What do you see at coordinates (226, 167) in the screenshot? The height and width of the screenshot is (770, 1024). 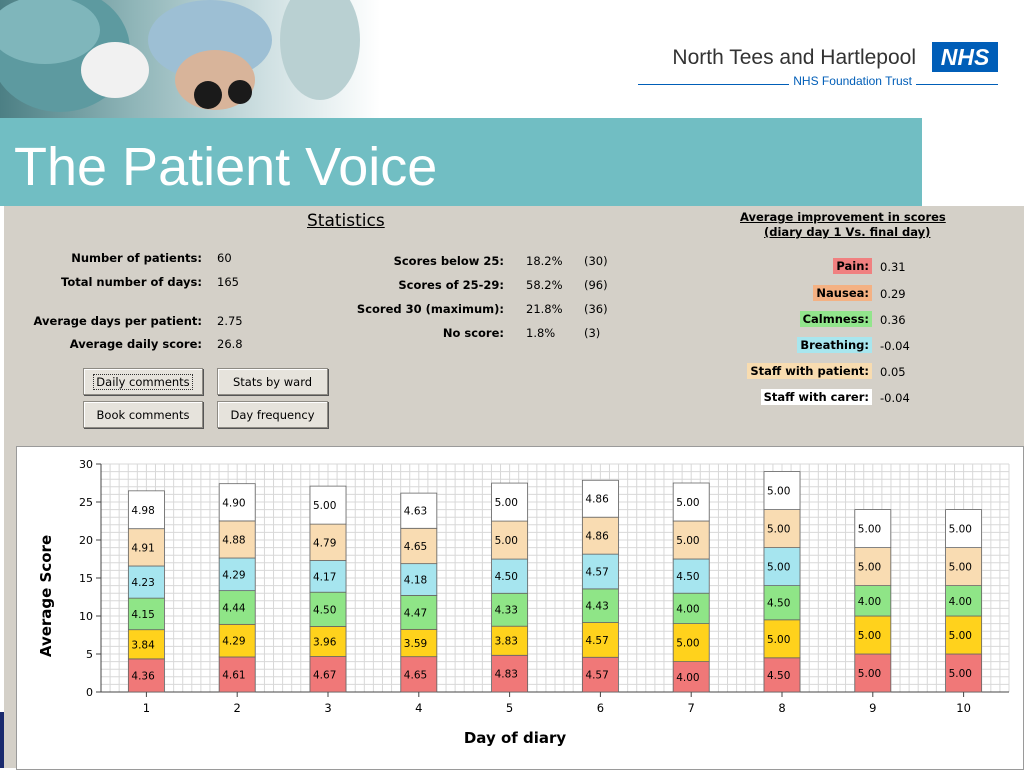 I see `page-title: The Patient Voice` at bounding box center [226, 167].